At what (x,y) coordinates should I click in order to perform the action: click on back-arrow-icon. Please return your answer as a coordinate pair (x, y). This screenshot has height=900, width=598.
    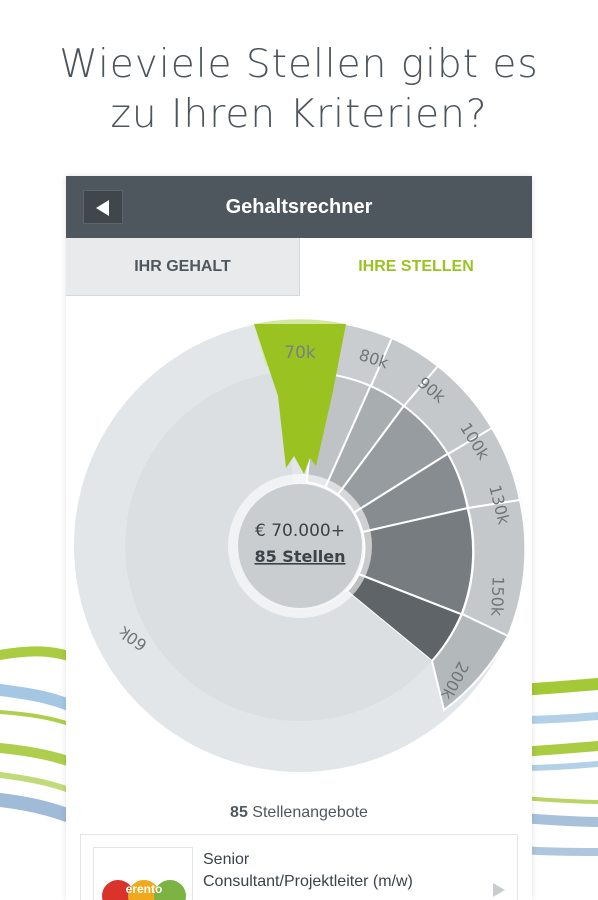
    Looking at the image, I should click on (102, 208).